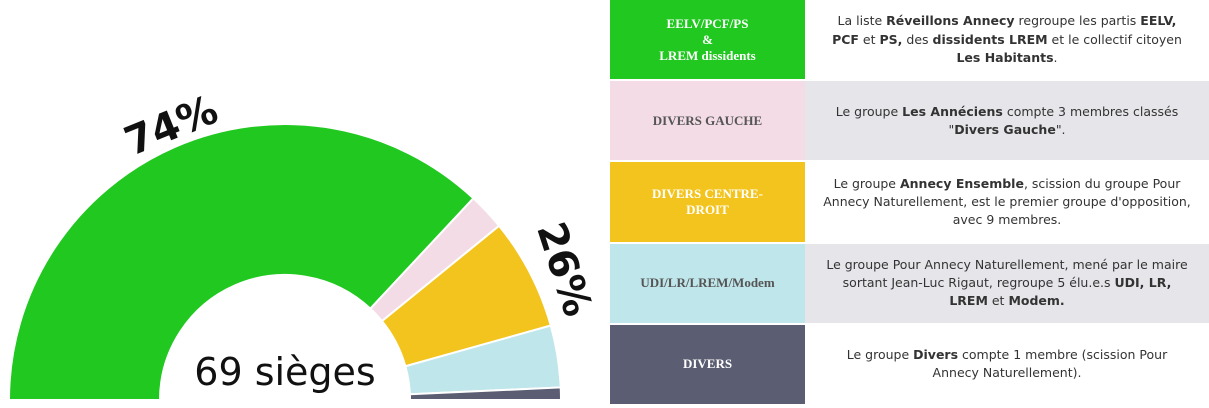  I want to click on text-run: La liste, so click(862, 21).